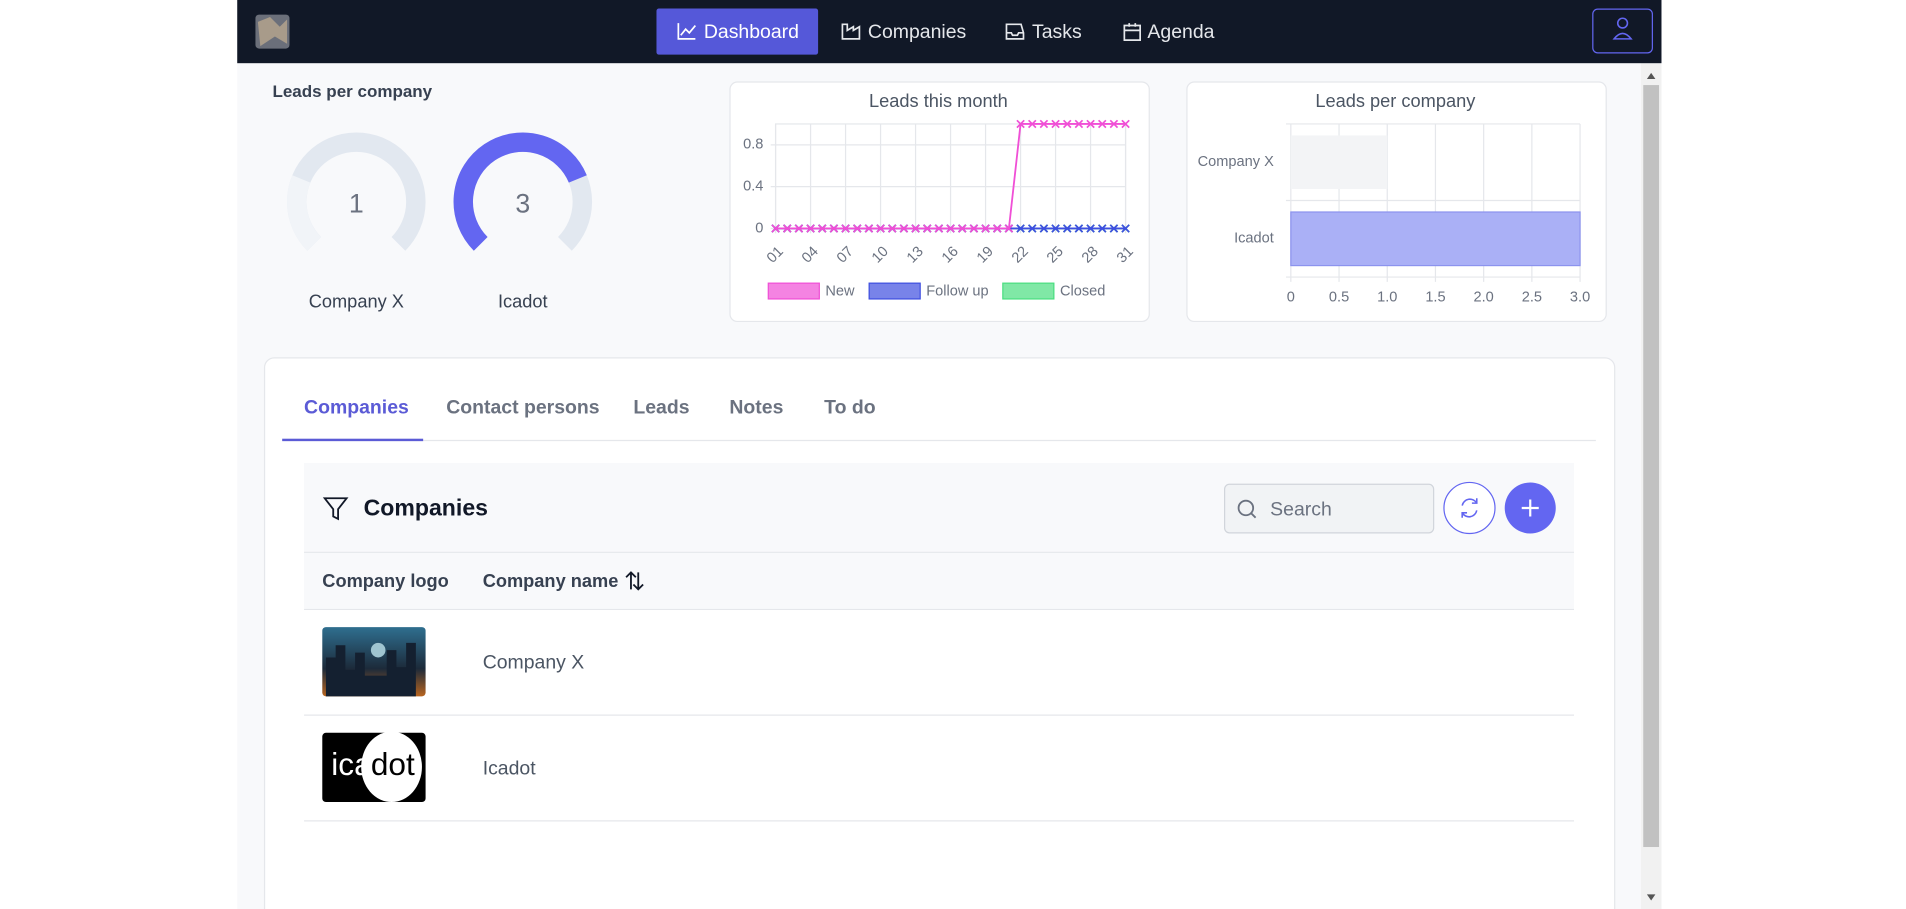  Describe the element at coordinates (1291, 298) in the screenshot. I see `x-tick-label: 0` at that location.